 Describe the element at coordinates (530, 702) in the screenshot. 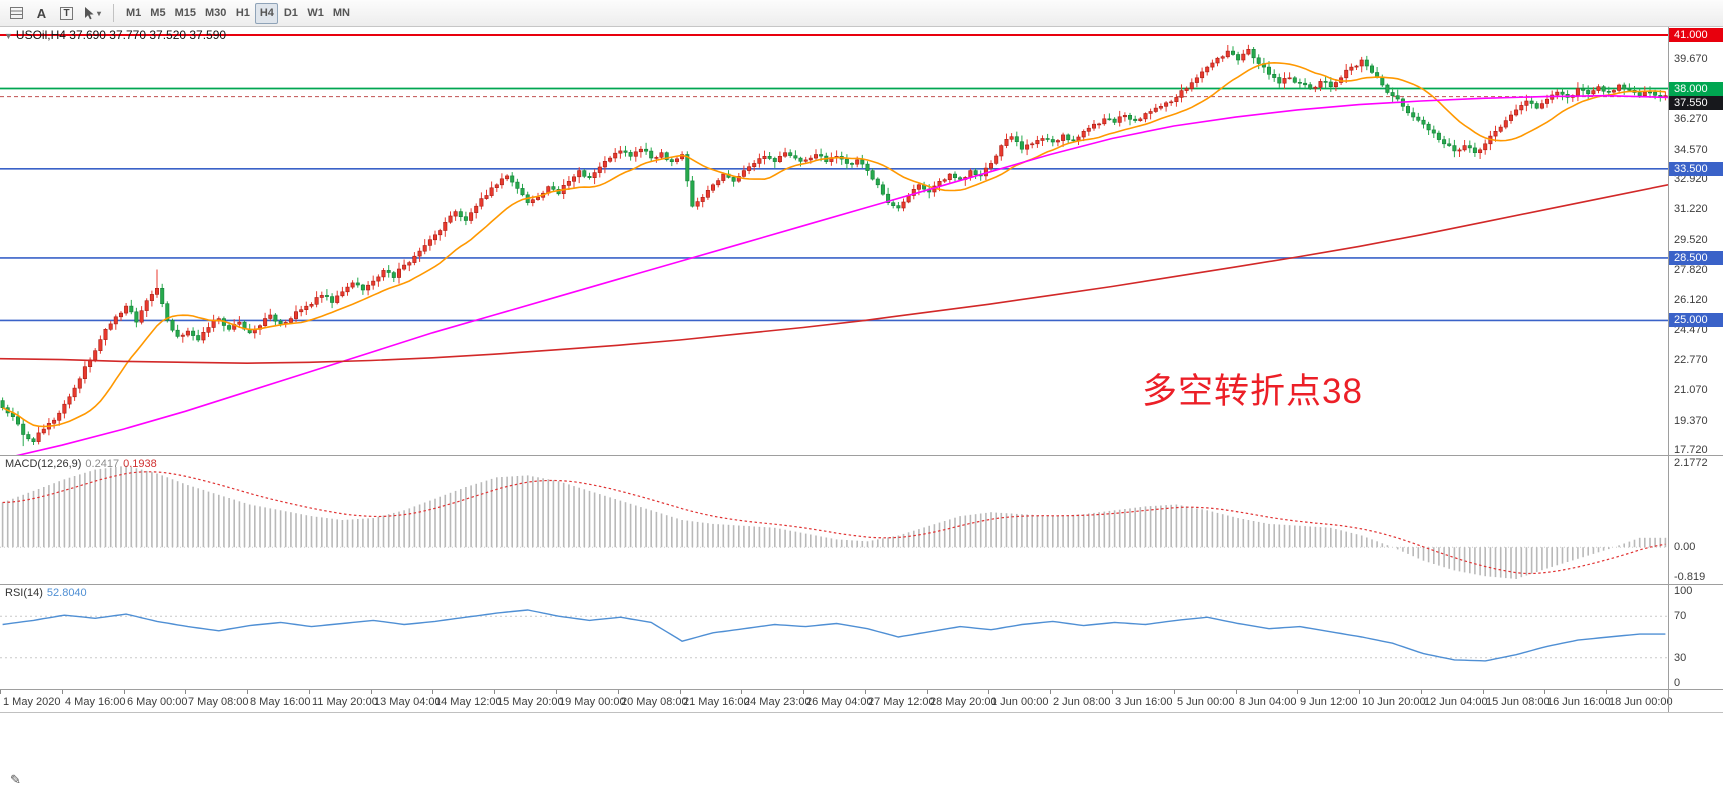

I see `time-axis-label: 15 May 20:00` at that location.